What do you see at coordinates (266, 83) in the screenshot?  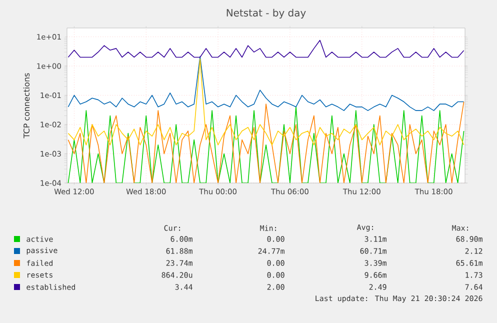 I see `line-series` at bounding box center [266, 83].